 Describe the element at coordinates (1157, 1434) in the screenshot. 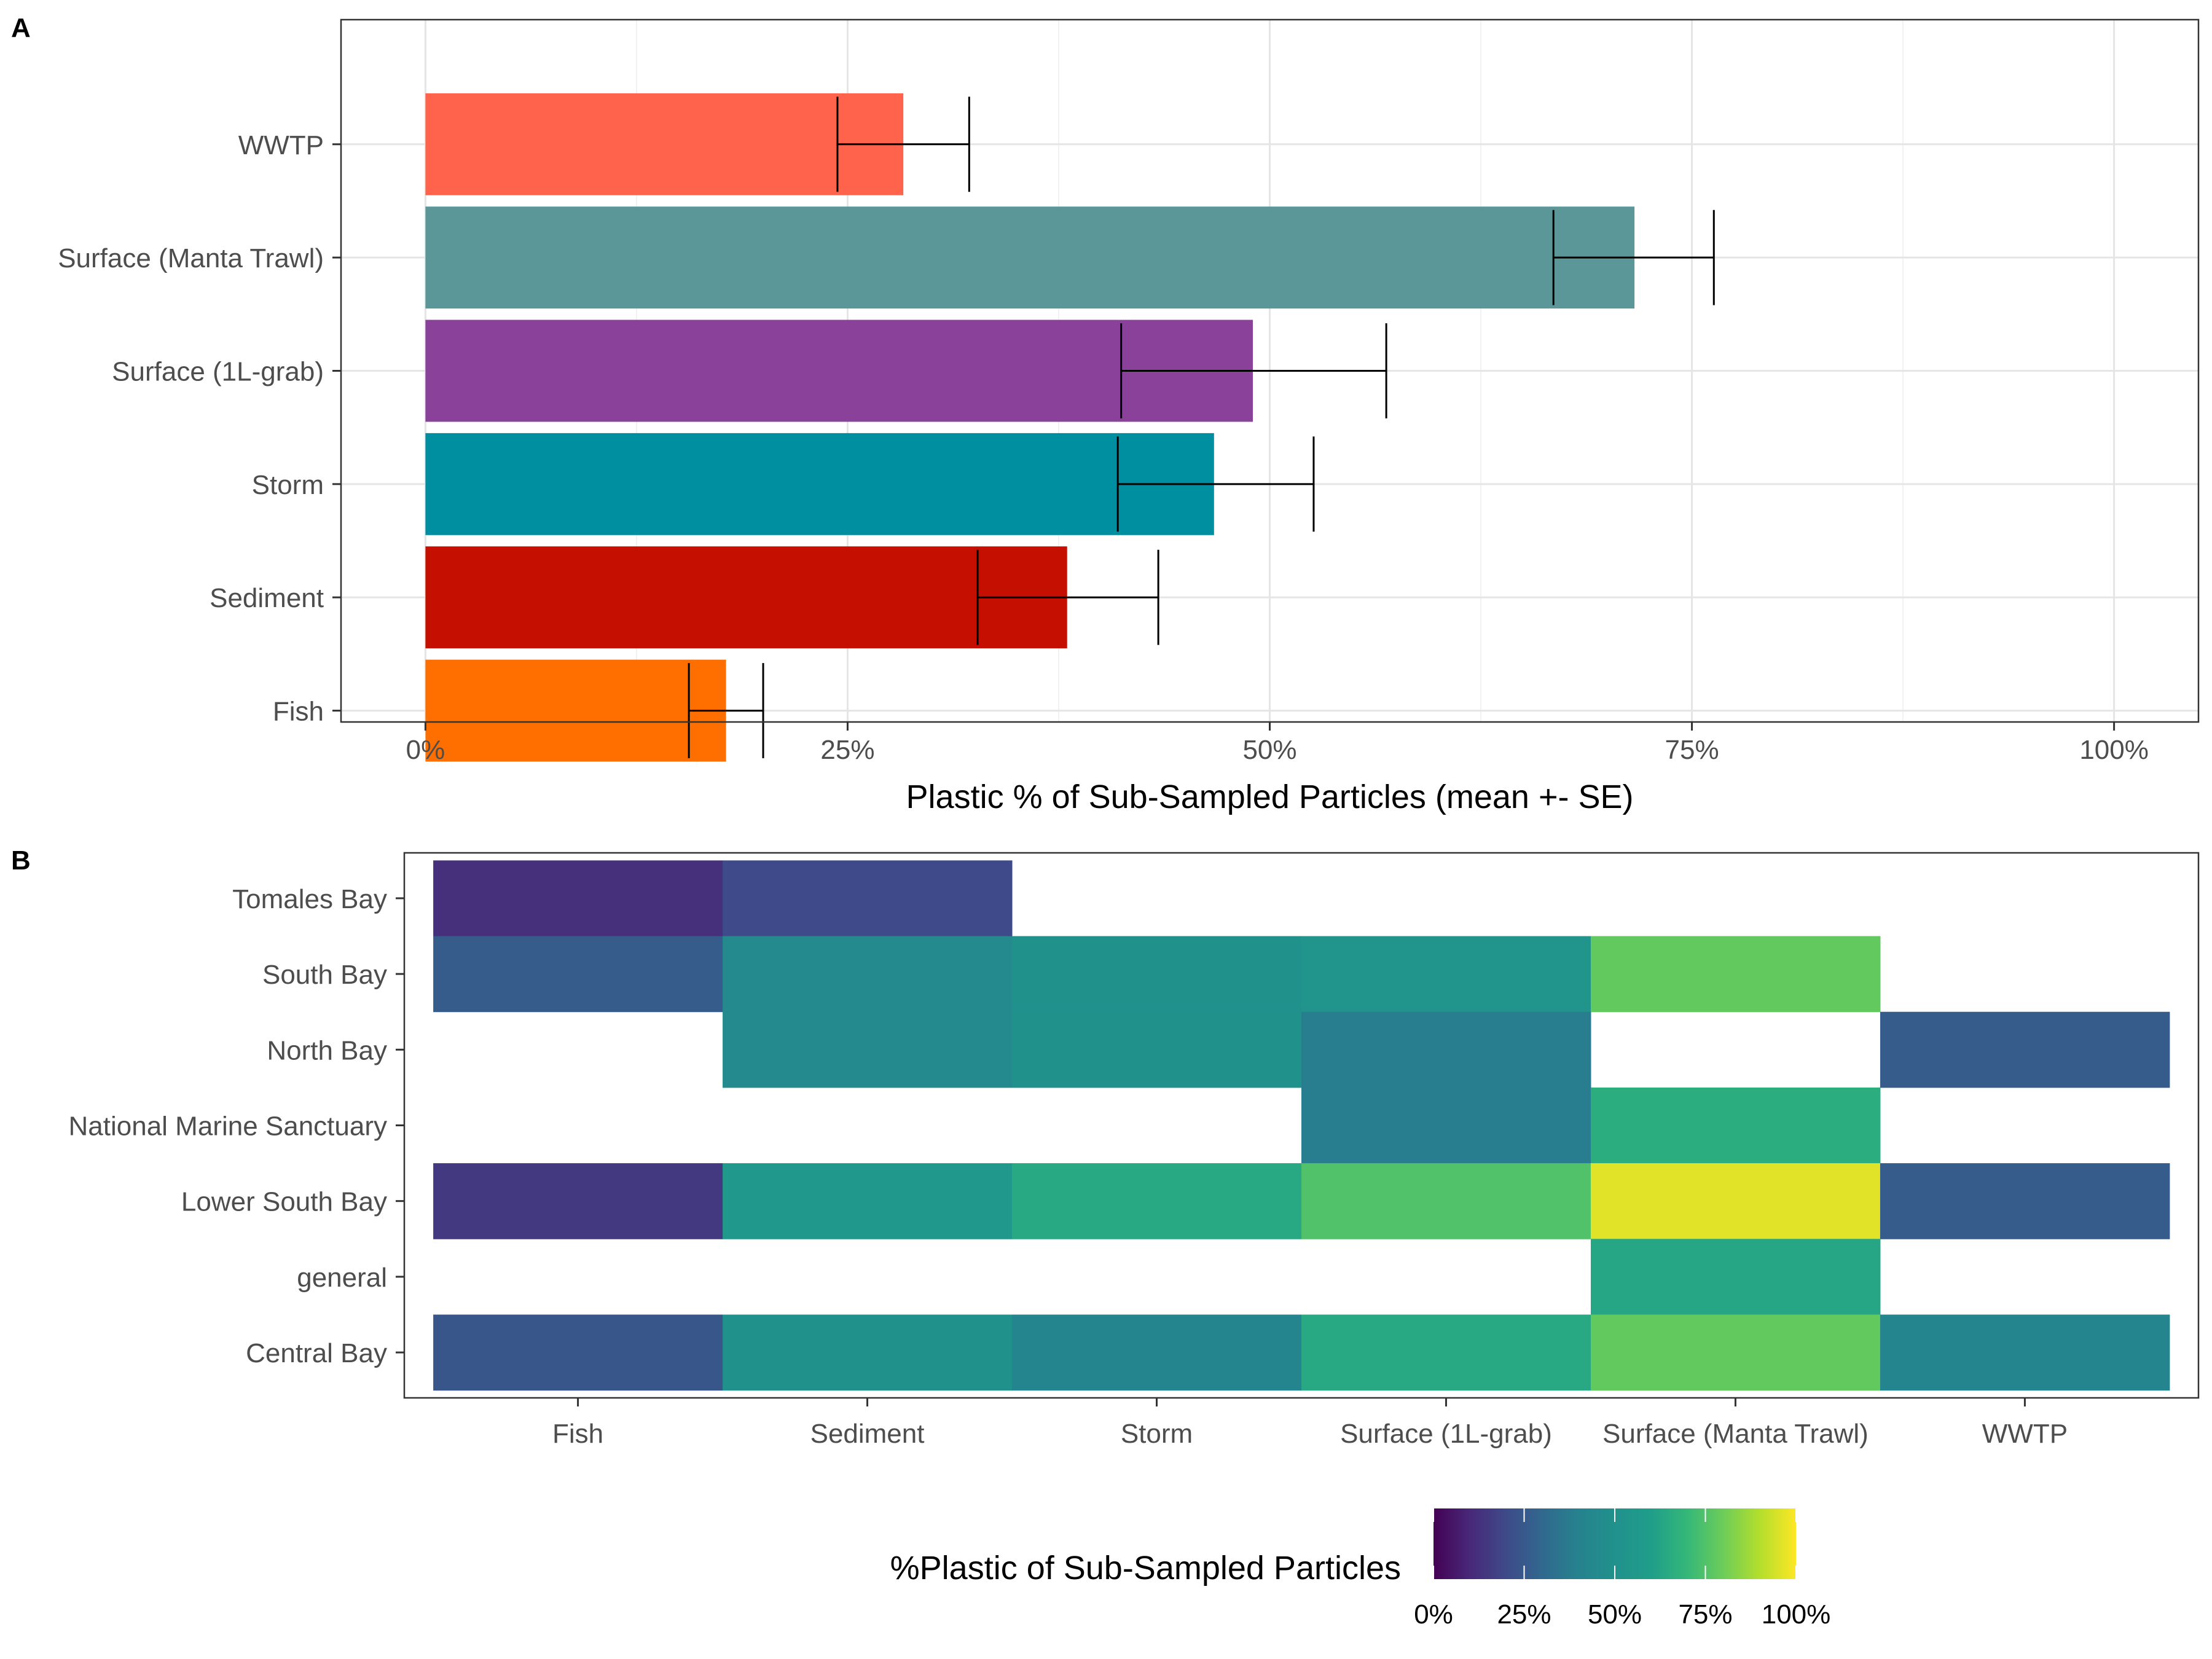

I see `x-tick-label-storm: Storm` at that location.